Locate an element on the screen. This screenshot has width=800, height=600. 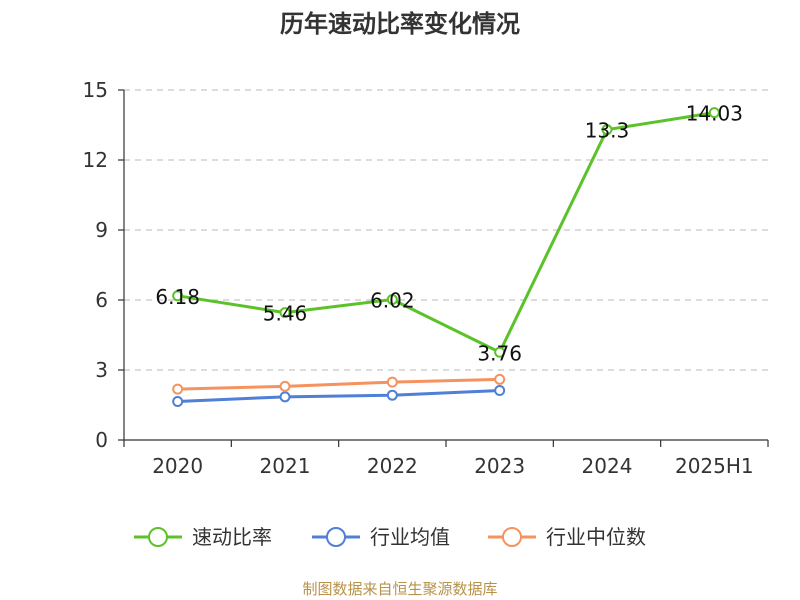
y-tick-label: 3 is located at coordinates (101, 370).